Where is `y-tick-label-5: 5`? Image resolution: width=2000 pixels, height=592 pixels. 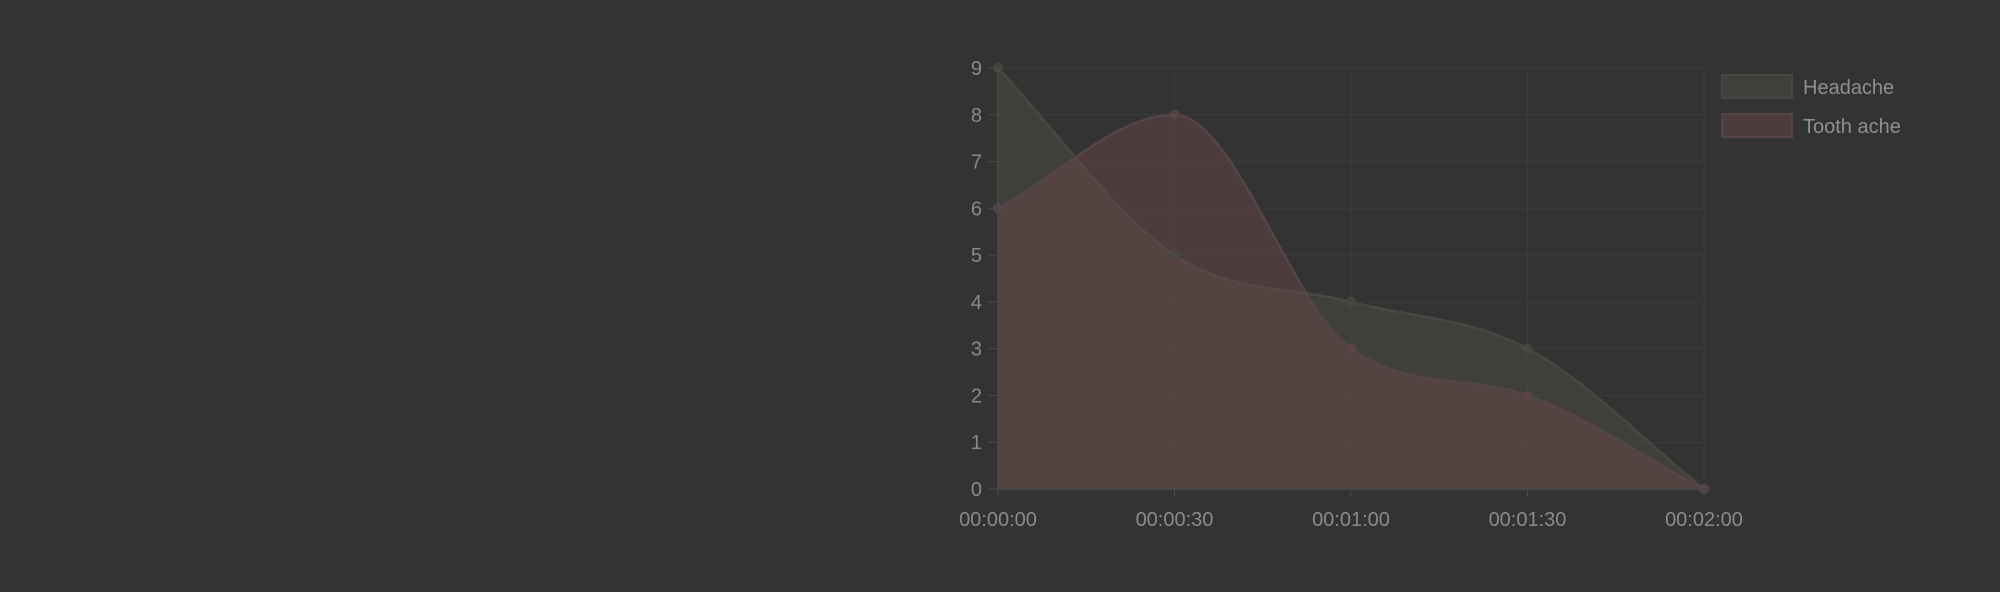
y-tick-label-5: 5 is located at coordinates (976, 256).